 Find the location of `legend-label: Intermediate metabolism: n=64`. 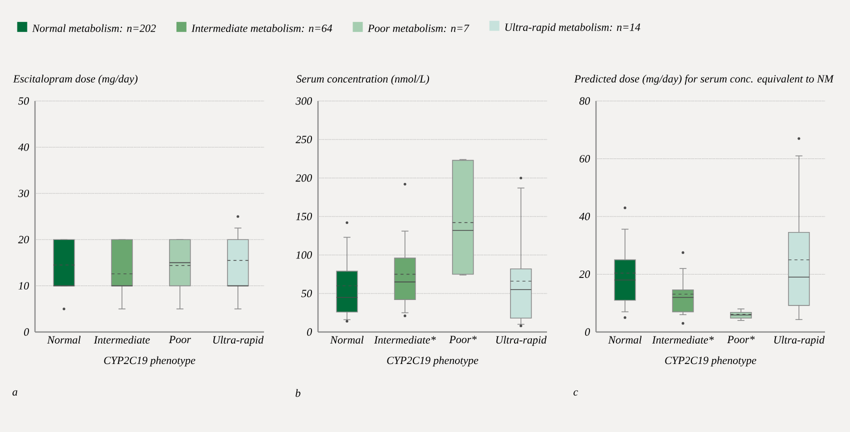

legend-label: Intermediate metabolism: n=64 is located at coordinates (261, 28).